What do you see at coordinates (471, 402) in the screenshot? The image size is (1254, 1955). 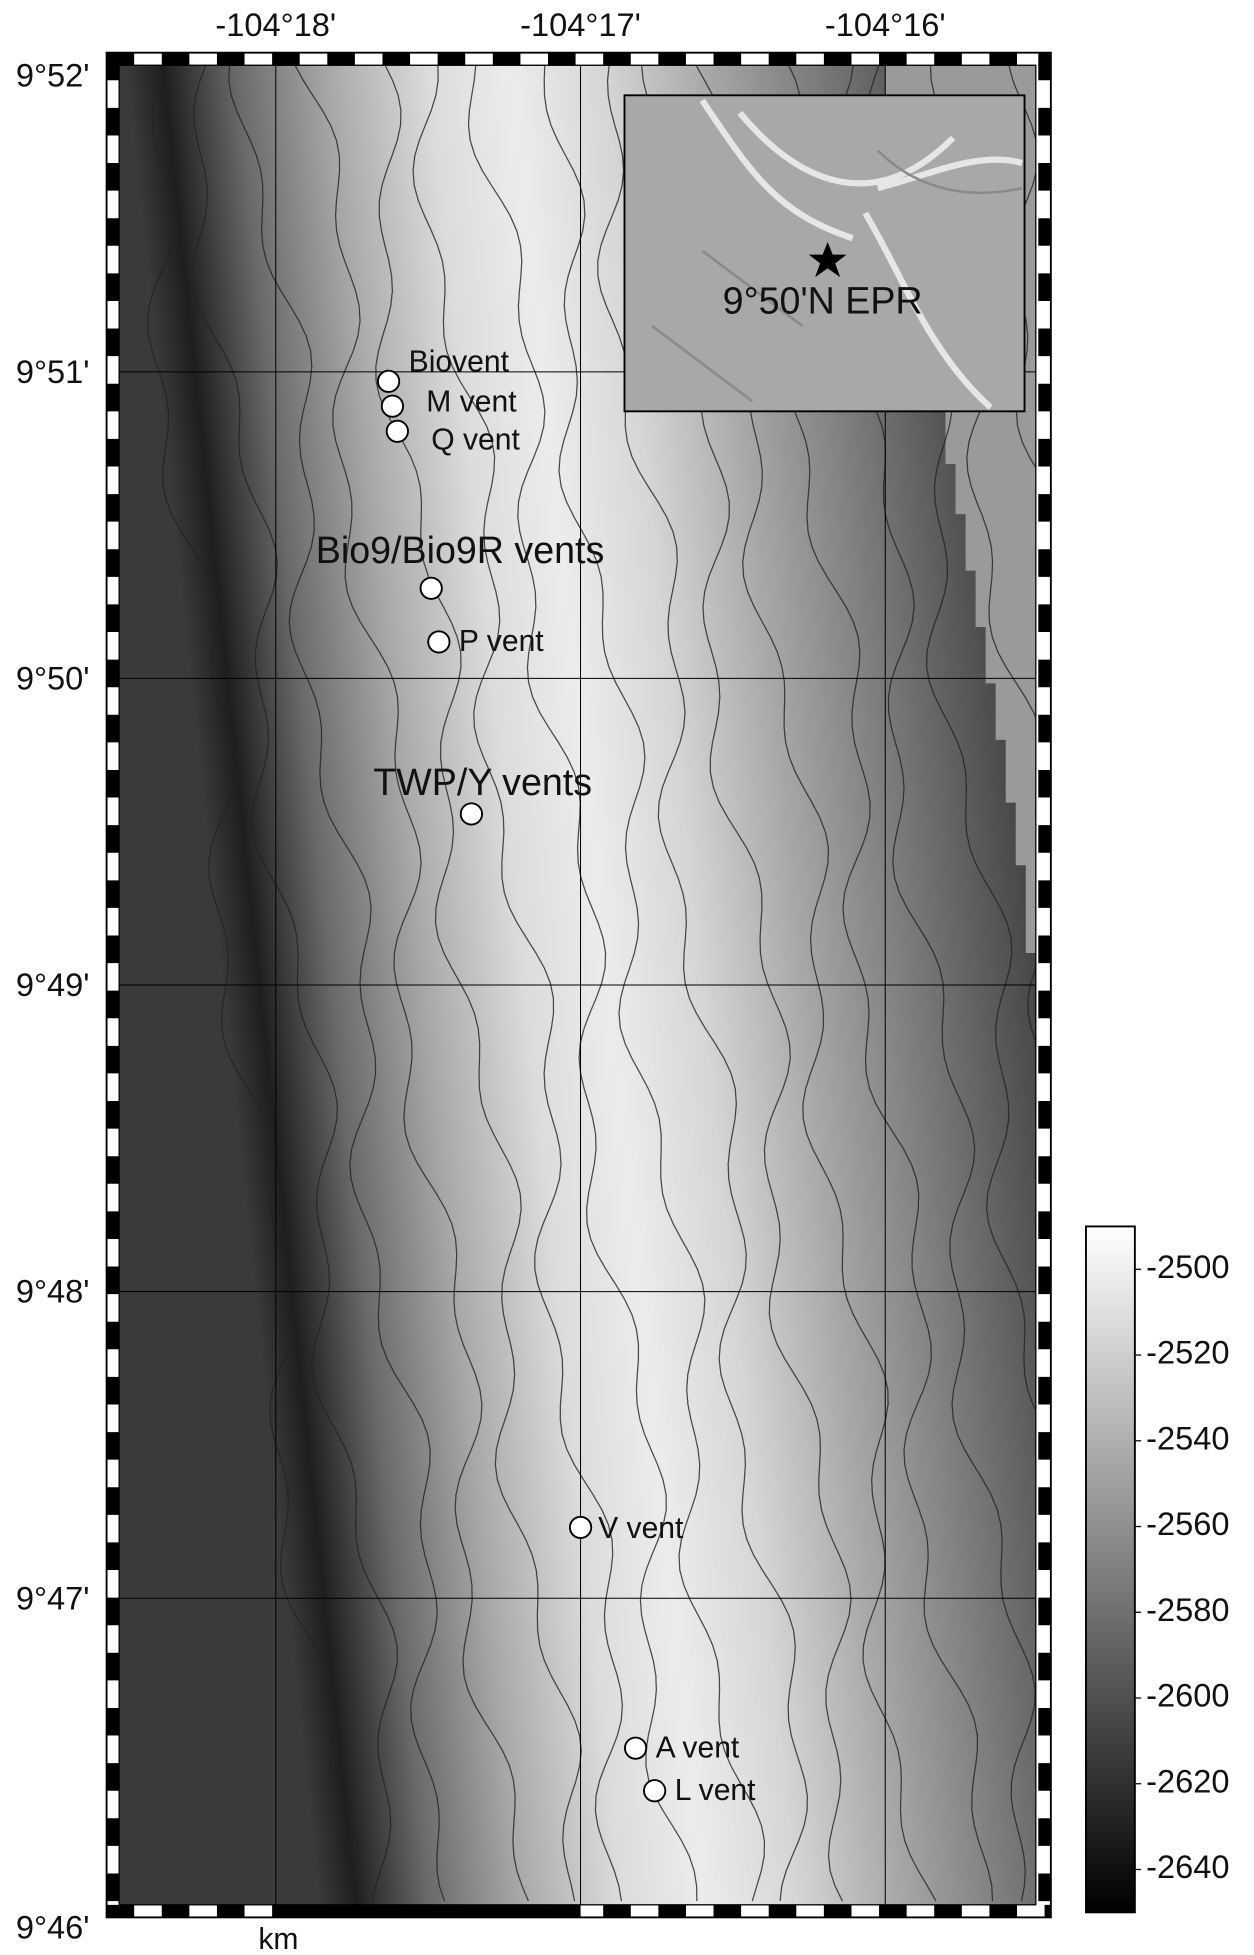 I see `vent-label: M vent` at bounding box center [471, 402].